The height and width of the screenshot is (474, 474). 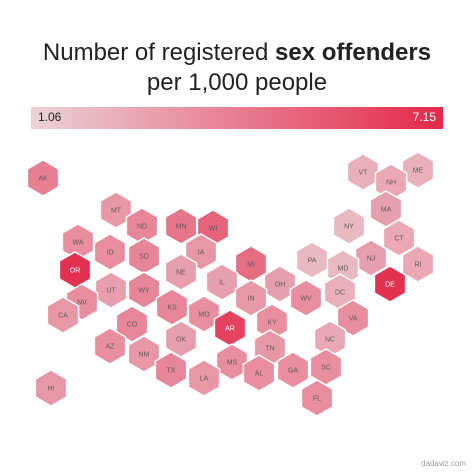 I want to click on state-hex-mt, so click(x=116, y=210).